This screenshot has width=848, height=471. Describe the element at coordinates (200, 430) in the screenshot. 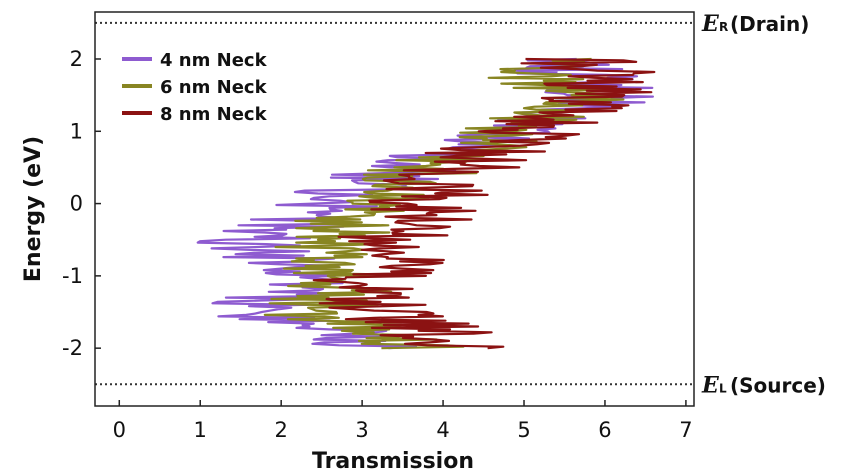

I see `x-tick-label: 1` at that location.